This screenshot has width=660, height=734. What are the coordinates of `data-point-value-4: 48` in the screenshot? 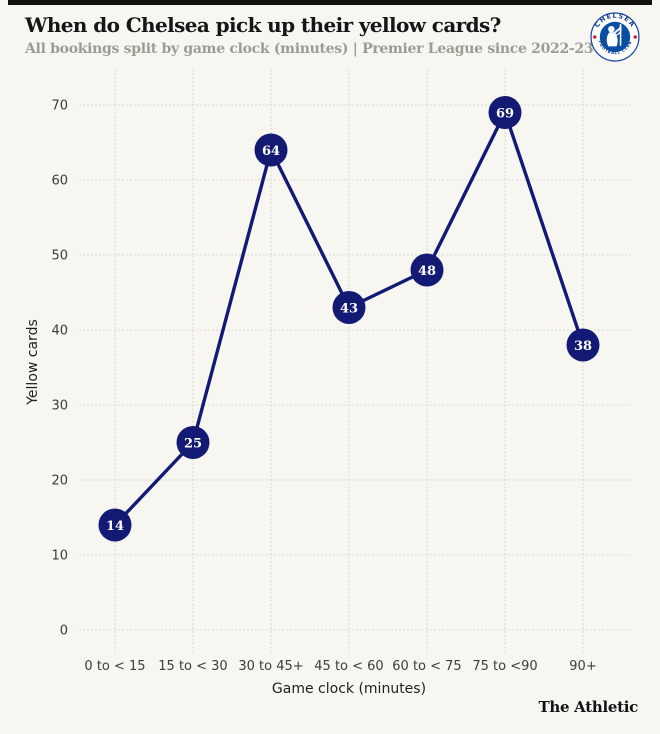 It's located at (427, 271).